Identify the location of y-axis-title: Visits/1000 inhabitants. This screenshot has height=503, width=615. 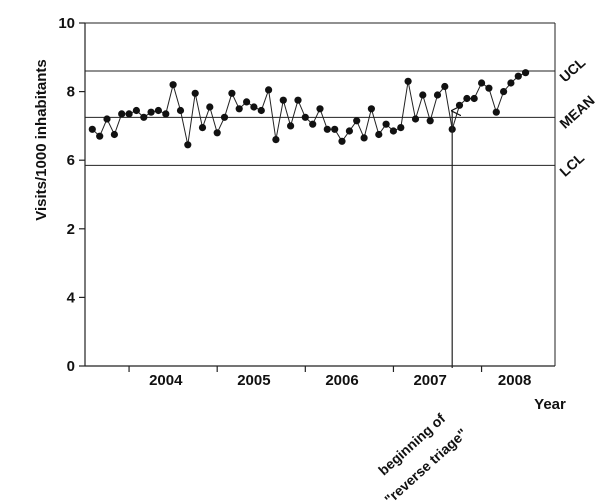
(41, 139).